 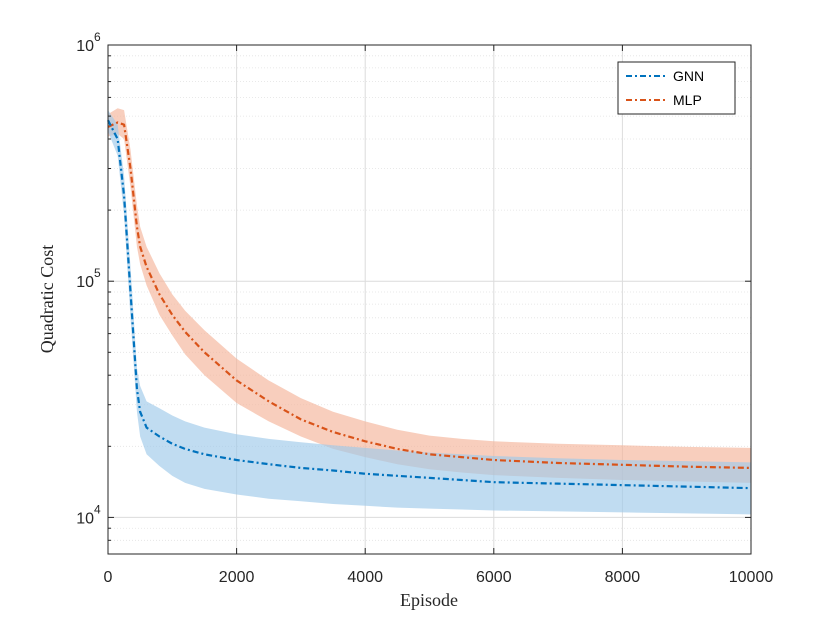 I want to click on x-tick-label: 2000, so click(x=237, y=577).